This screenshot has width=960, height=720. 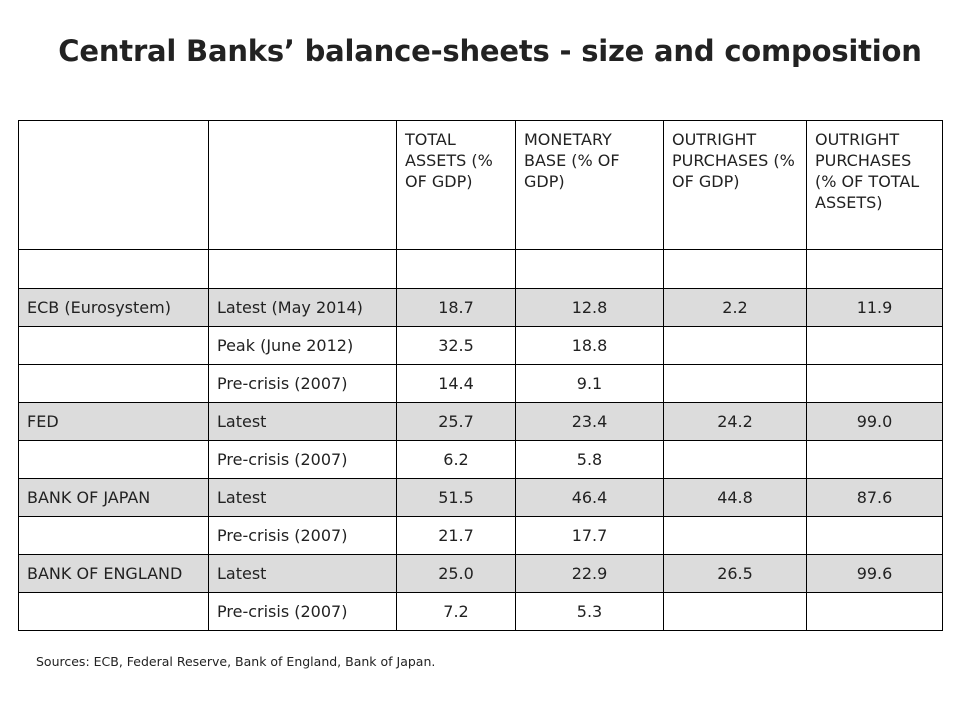 What do you see at coordinates (456, 497) in the screenshot?
I see `total-assets-cell: 51.5` at bounding box center [456, 497].